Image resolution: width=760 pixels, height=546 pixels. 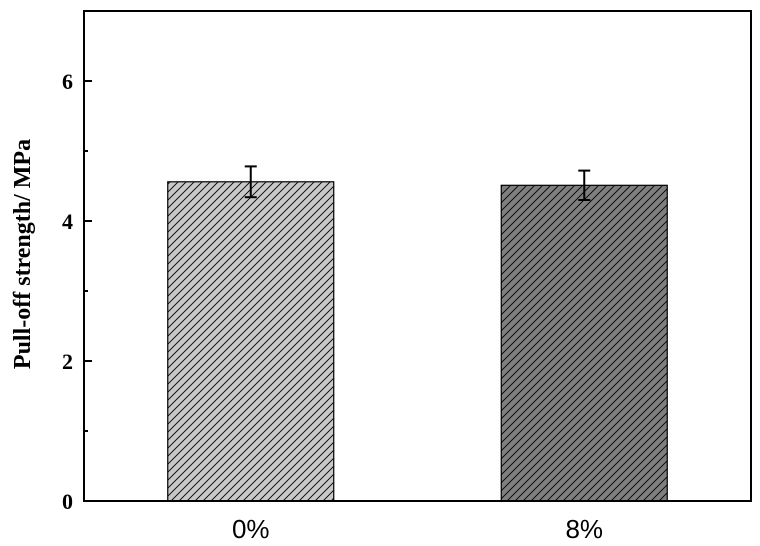 What do you see at coordinates (77, 291) in the screenshot?
I see `y-axis: 0 2 4 6` at bounding box center [77, 291].